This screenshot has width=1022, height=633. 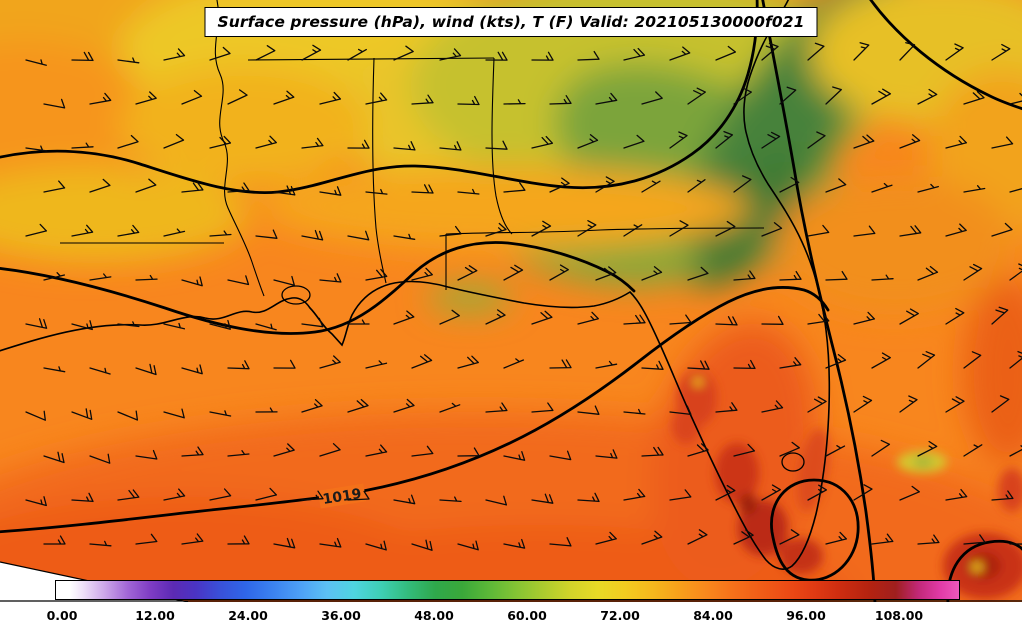 I want to click on state-border, so click(x=371, y=59).